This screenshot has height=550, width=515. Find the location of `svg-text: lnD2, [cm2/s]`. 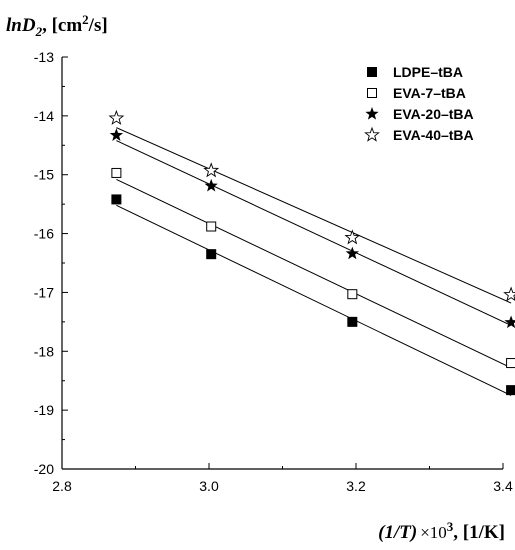

svg-text: lnD2, [cm2/s] is located at coordinates (57, 25).